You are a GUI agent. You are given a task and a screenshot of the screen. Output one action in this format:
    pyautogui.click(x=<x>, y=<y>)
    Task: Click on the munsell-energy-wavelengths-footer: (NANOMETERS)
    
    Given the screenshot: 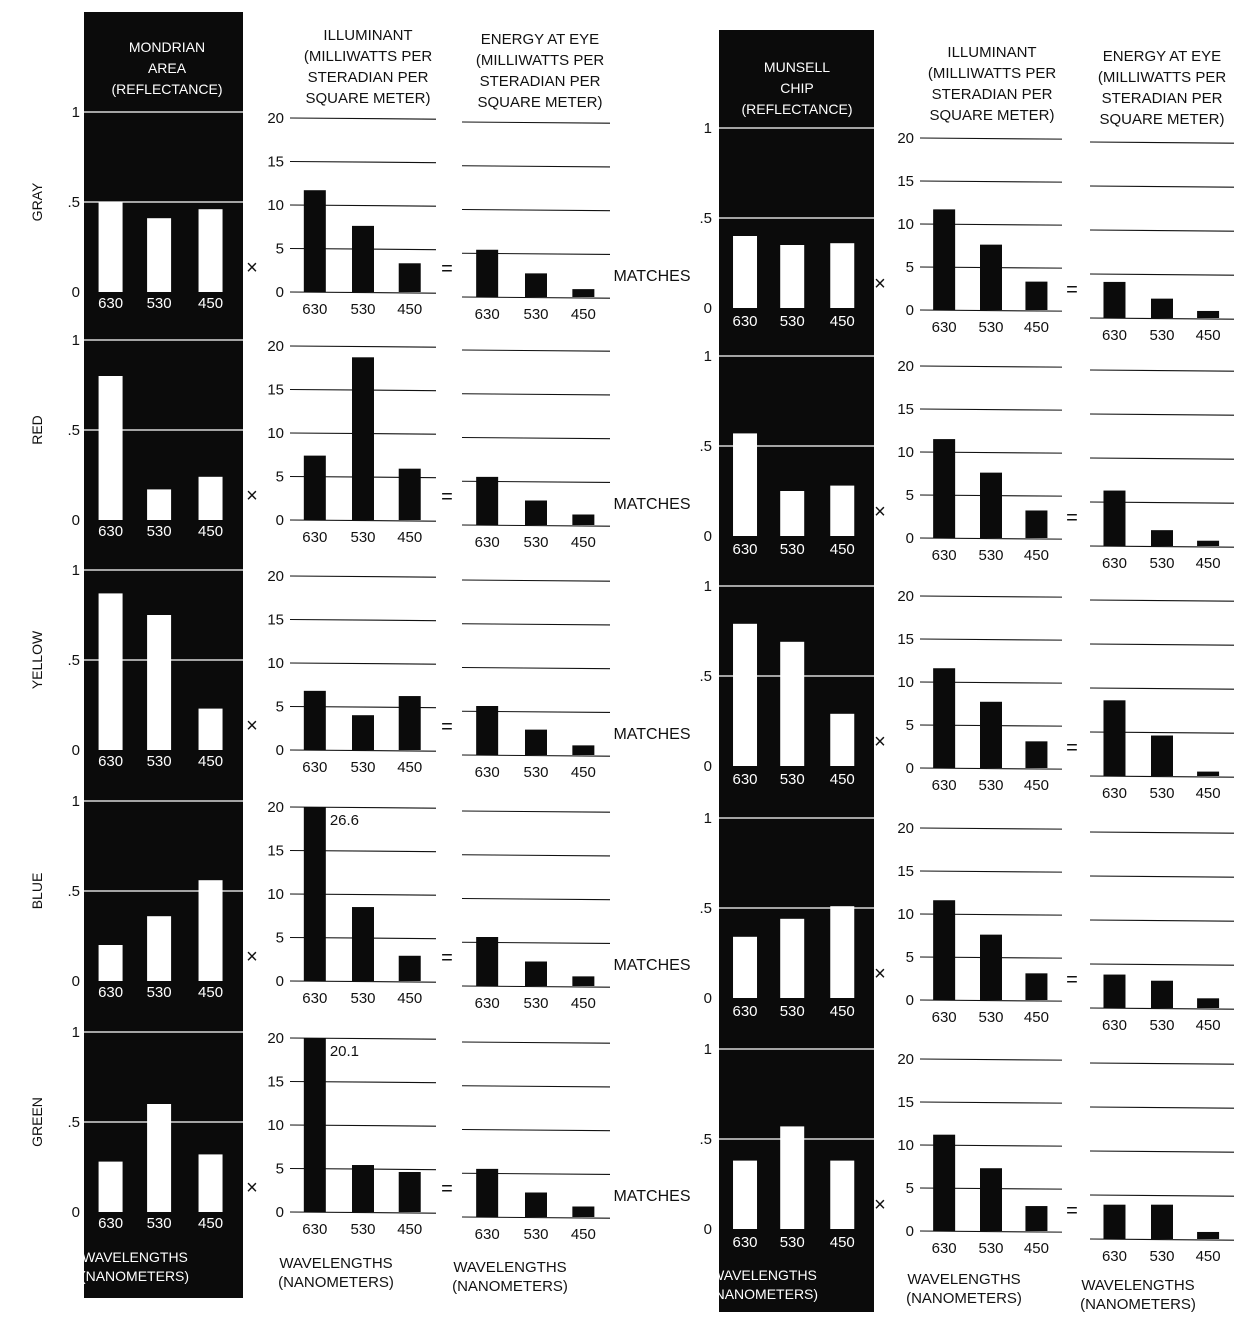 What is the action you would take?
    pyautogui.click(x=1138, y=1304)
    